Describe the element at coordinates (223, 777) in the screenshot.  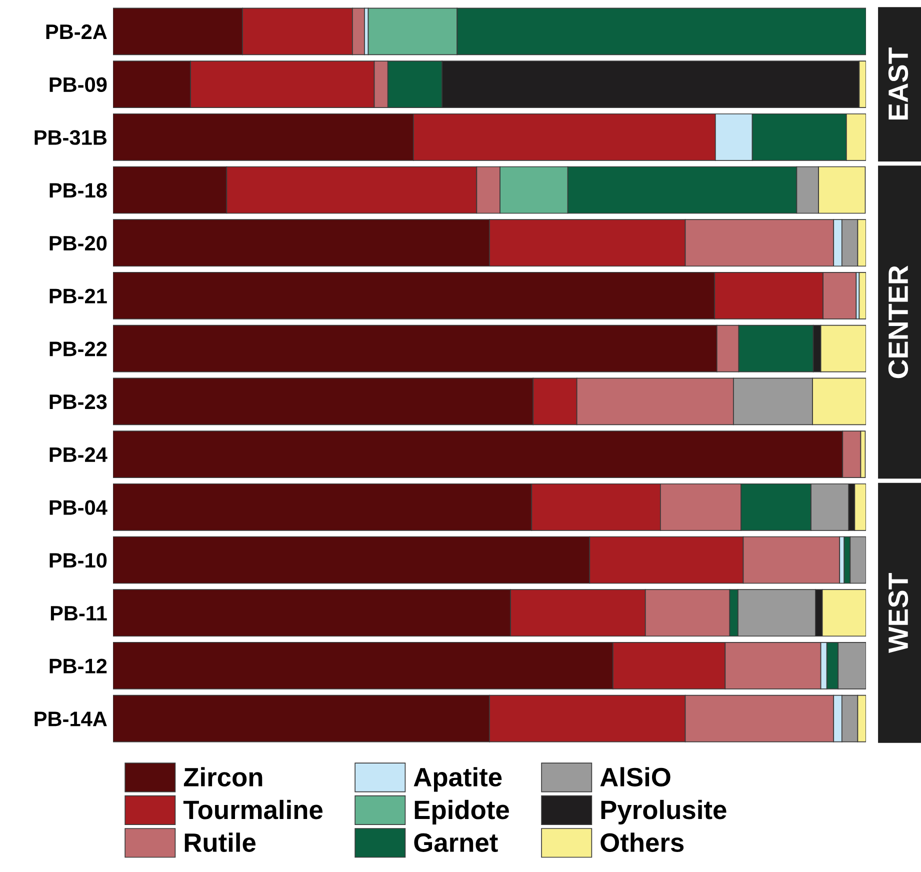
I see `legend-label: Zircon` at that location.